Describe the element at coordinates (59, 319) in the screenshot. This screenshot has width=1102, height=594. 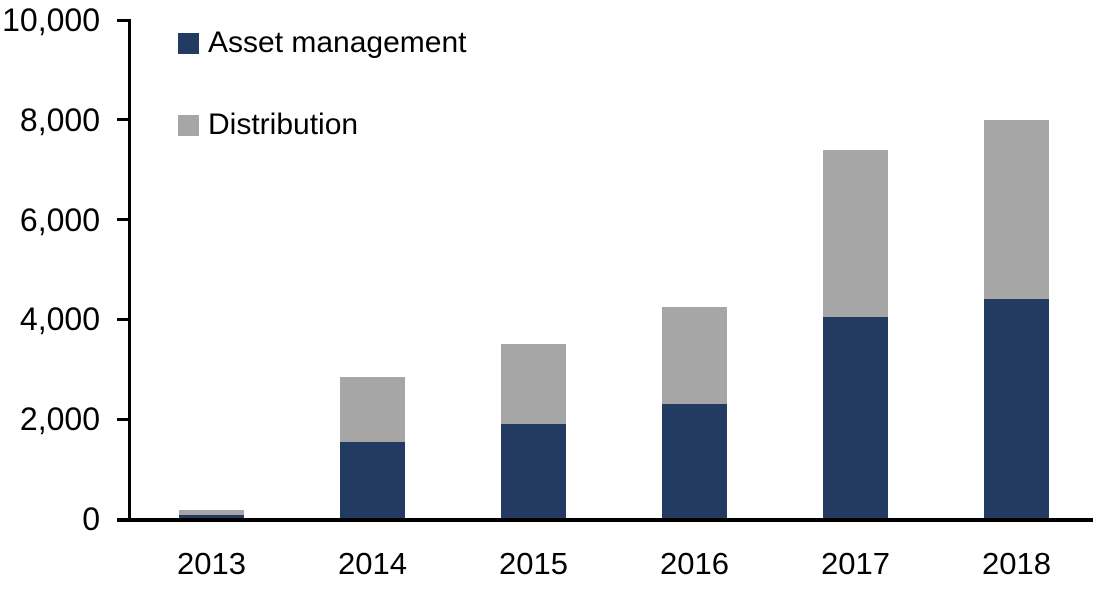
I see `y-tick-label: 4,000` at that location.